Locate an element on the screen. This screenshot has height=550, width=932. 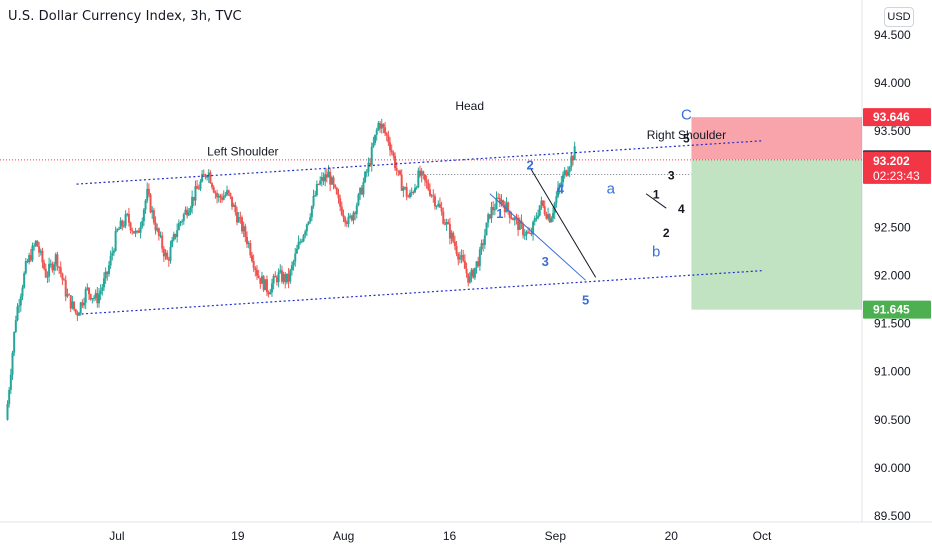
time-tick-label: 19 is located at coordinates (238, 536).